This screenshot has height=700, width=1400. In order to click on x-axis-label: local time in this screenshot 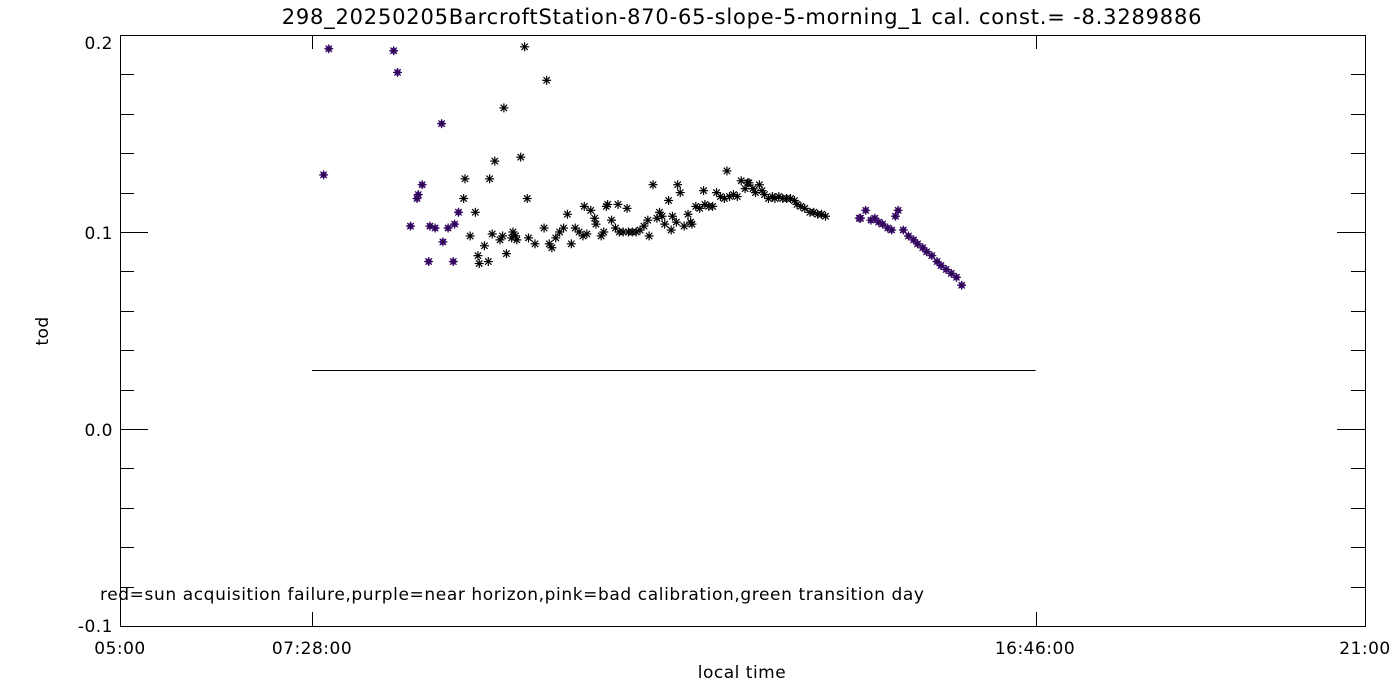, I will do `click(742, 673)`.